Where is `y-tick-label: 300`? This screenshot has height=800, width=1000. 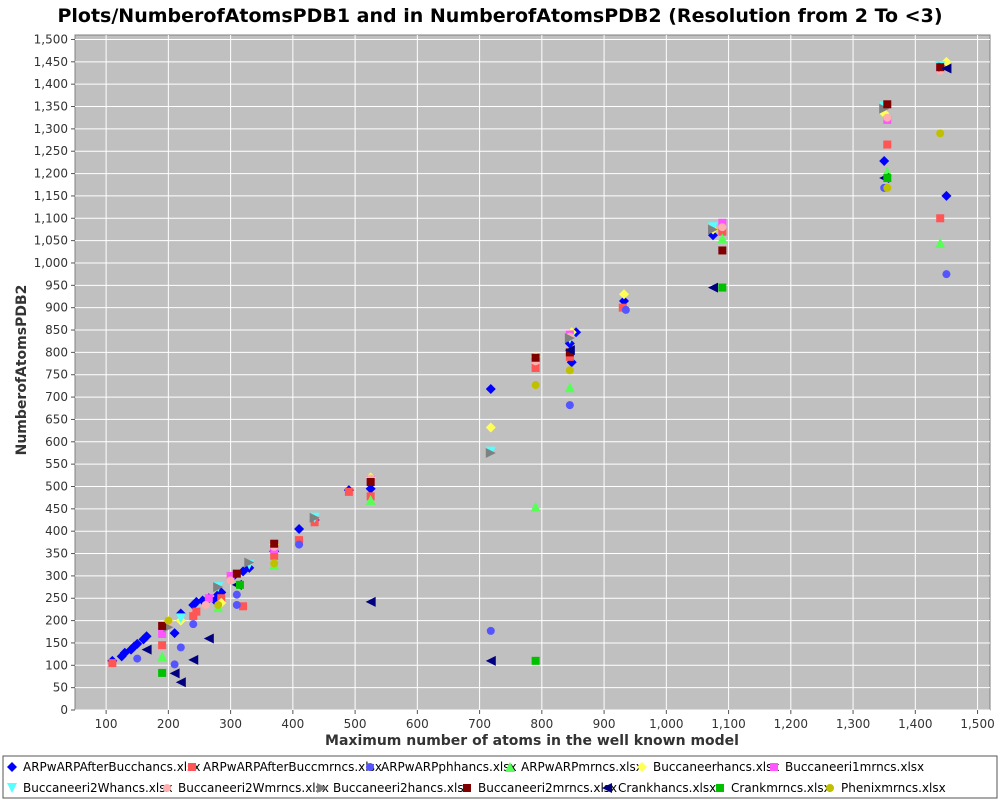 y-tick-label: 300 is located at coordinates (56, 576).